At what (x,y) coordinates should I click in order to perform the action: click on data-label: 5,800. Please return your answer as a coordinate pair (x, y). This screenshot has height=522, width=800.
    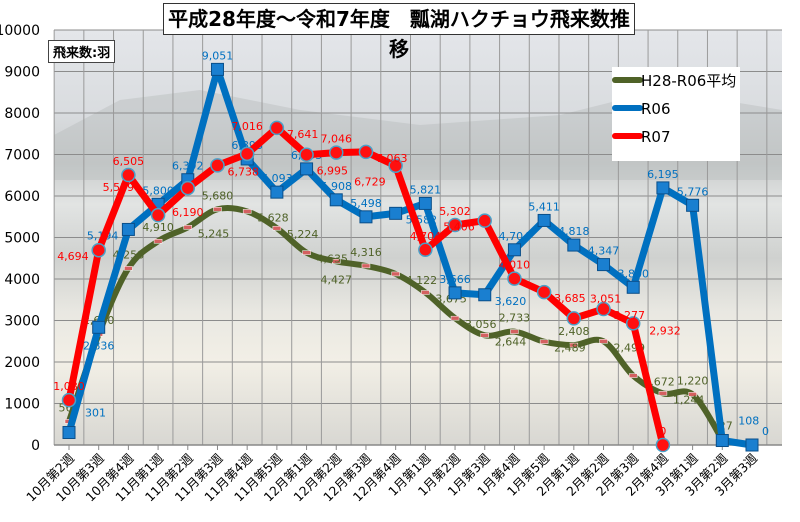
    Looking at the image, I should click on (158, 190).